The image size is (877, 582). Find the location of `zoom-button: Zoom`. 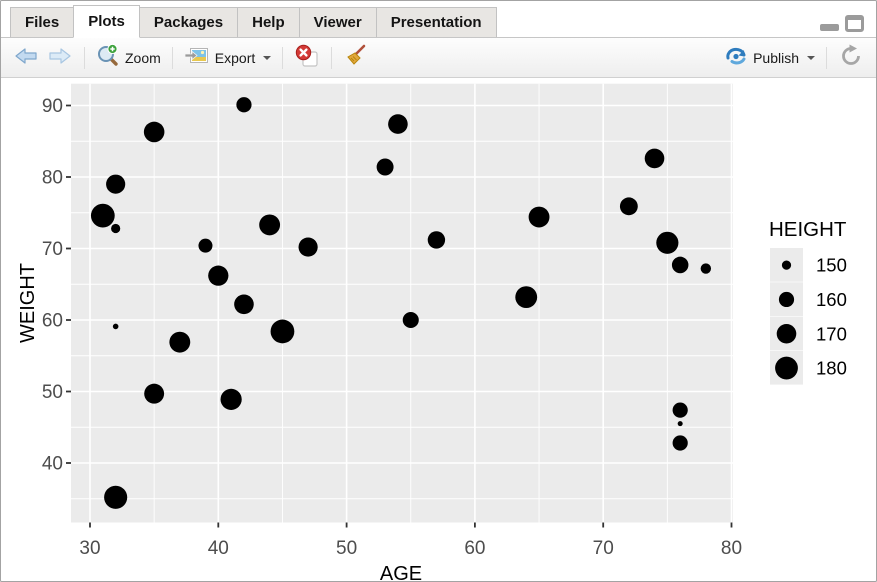

zoom-button: Zoom is located at coordinates (128, 57).